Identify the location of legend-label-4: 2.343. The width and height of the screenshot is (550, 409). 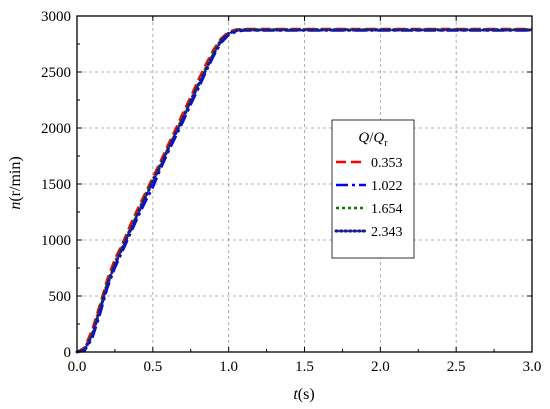
(387, 232).